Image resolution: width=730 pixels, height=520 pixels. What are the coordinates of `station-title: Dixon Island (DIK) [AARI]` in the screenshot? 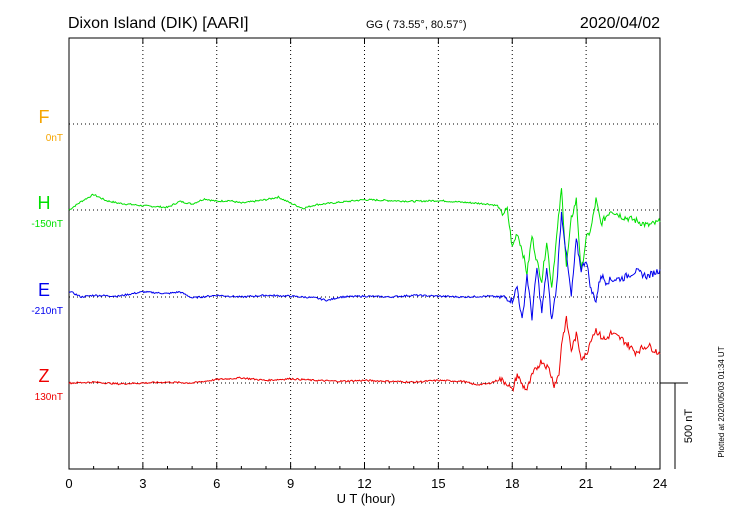 It's located at (158, 23).